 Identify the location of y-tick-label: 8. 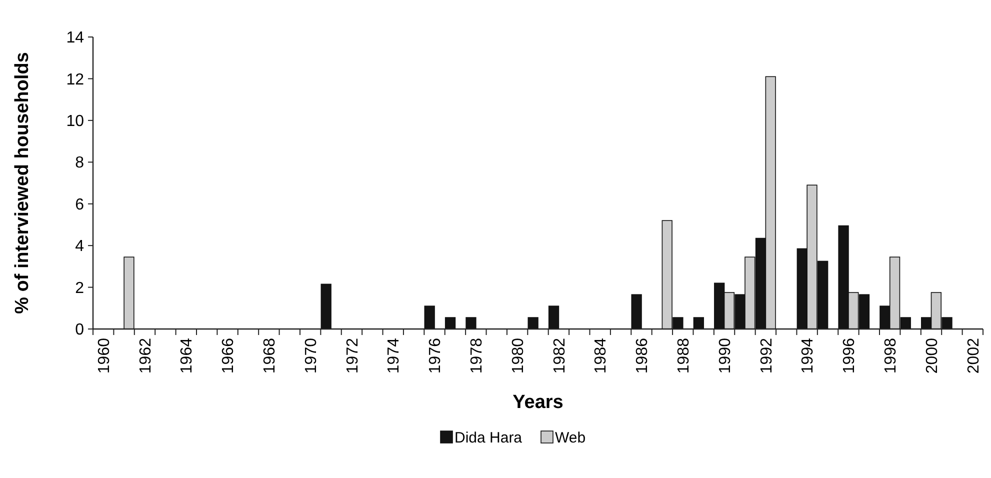
(79, 163).